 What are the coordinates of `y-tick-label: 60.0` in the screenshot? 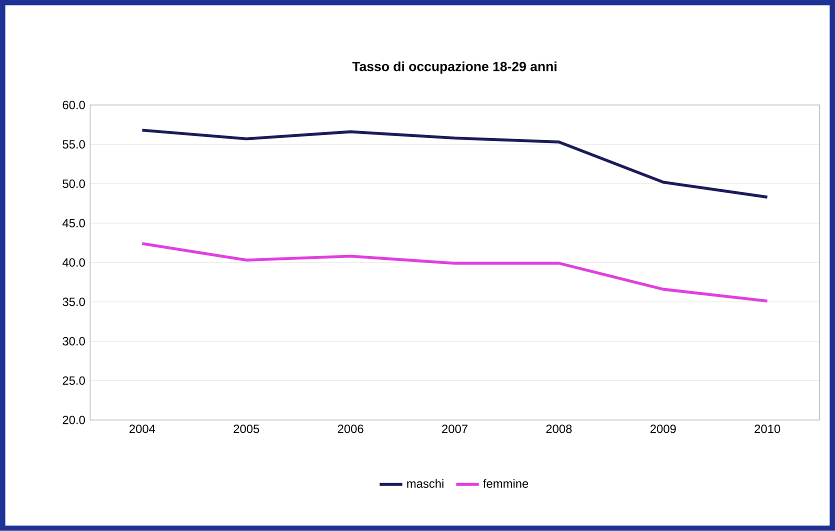 It's located at (73, 105).